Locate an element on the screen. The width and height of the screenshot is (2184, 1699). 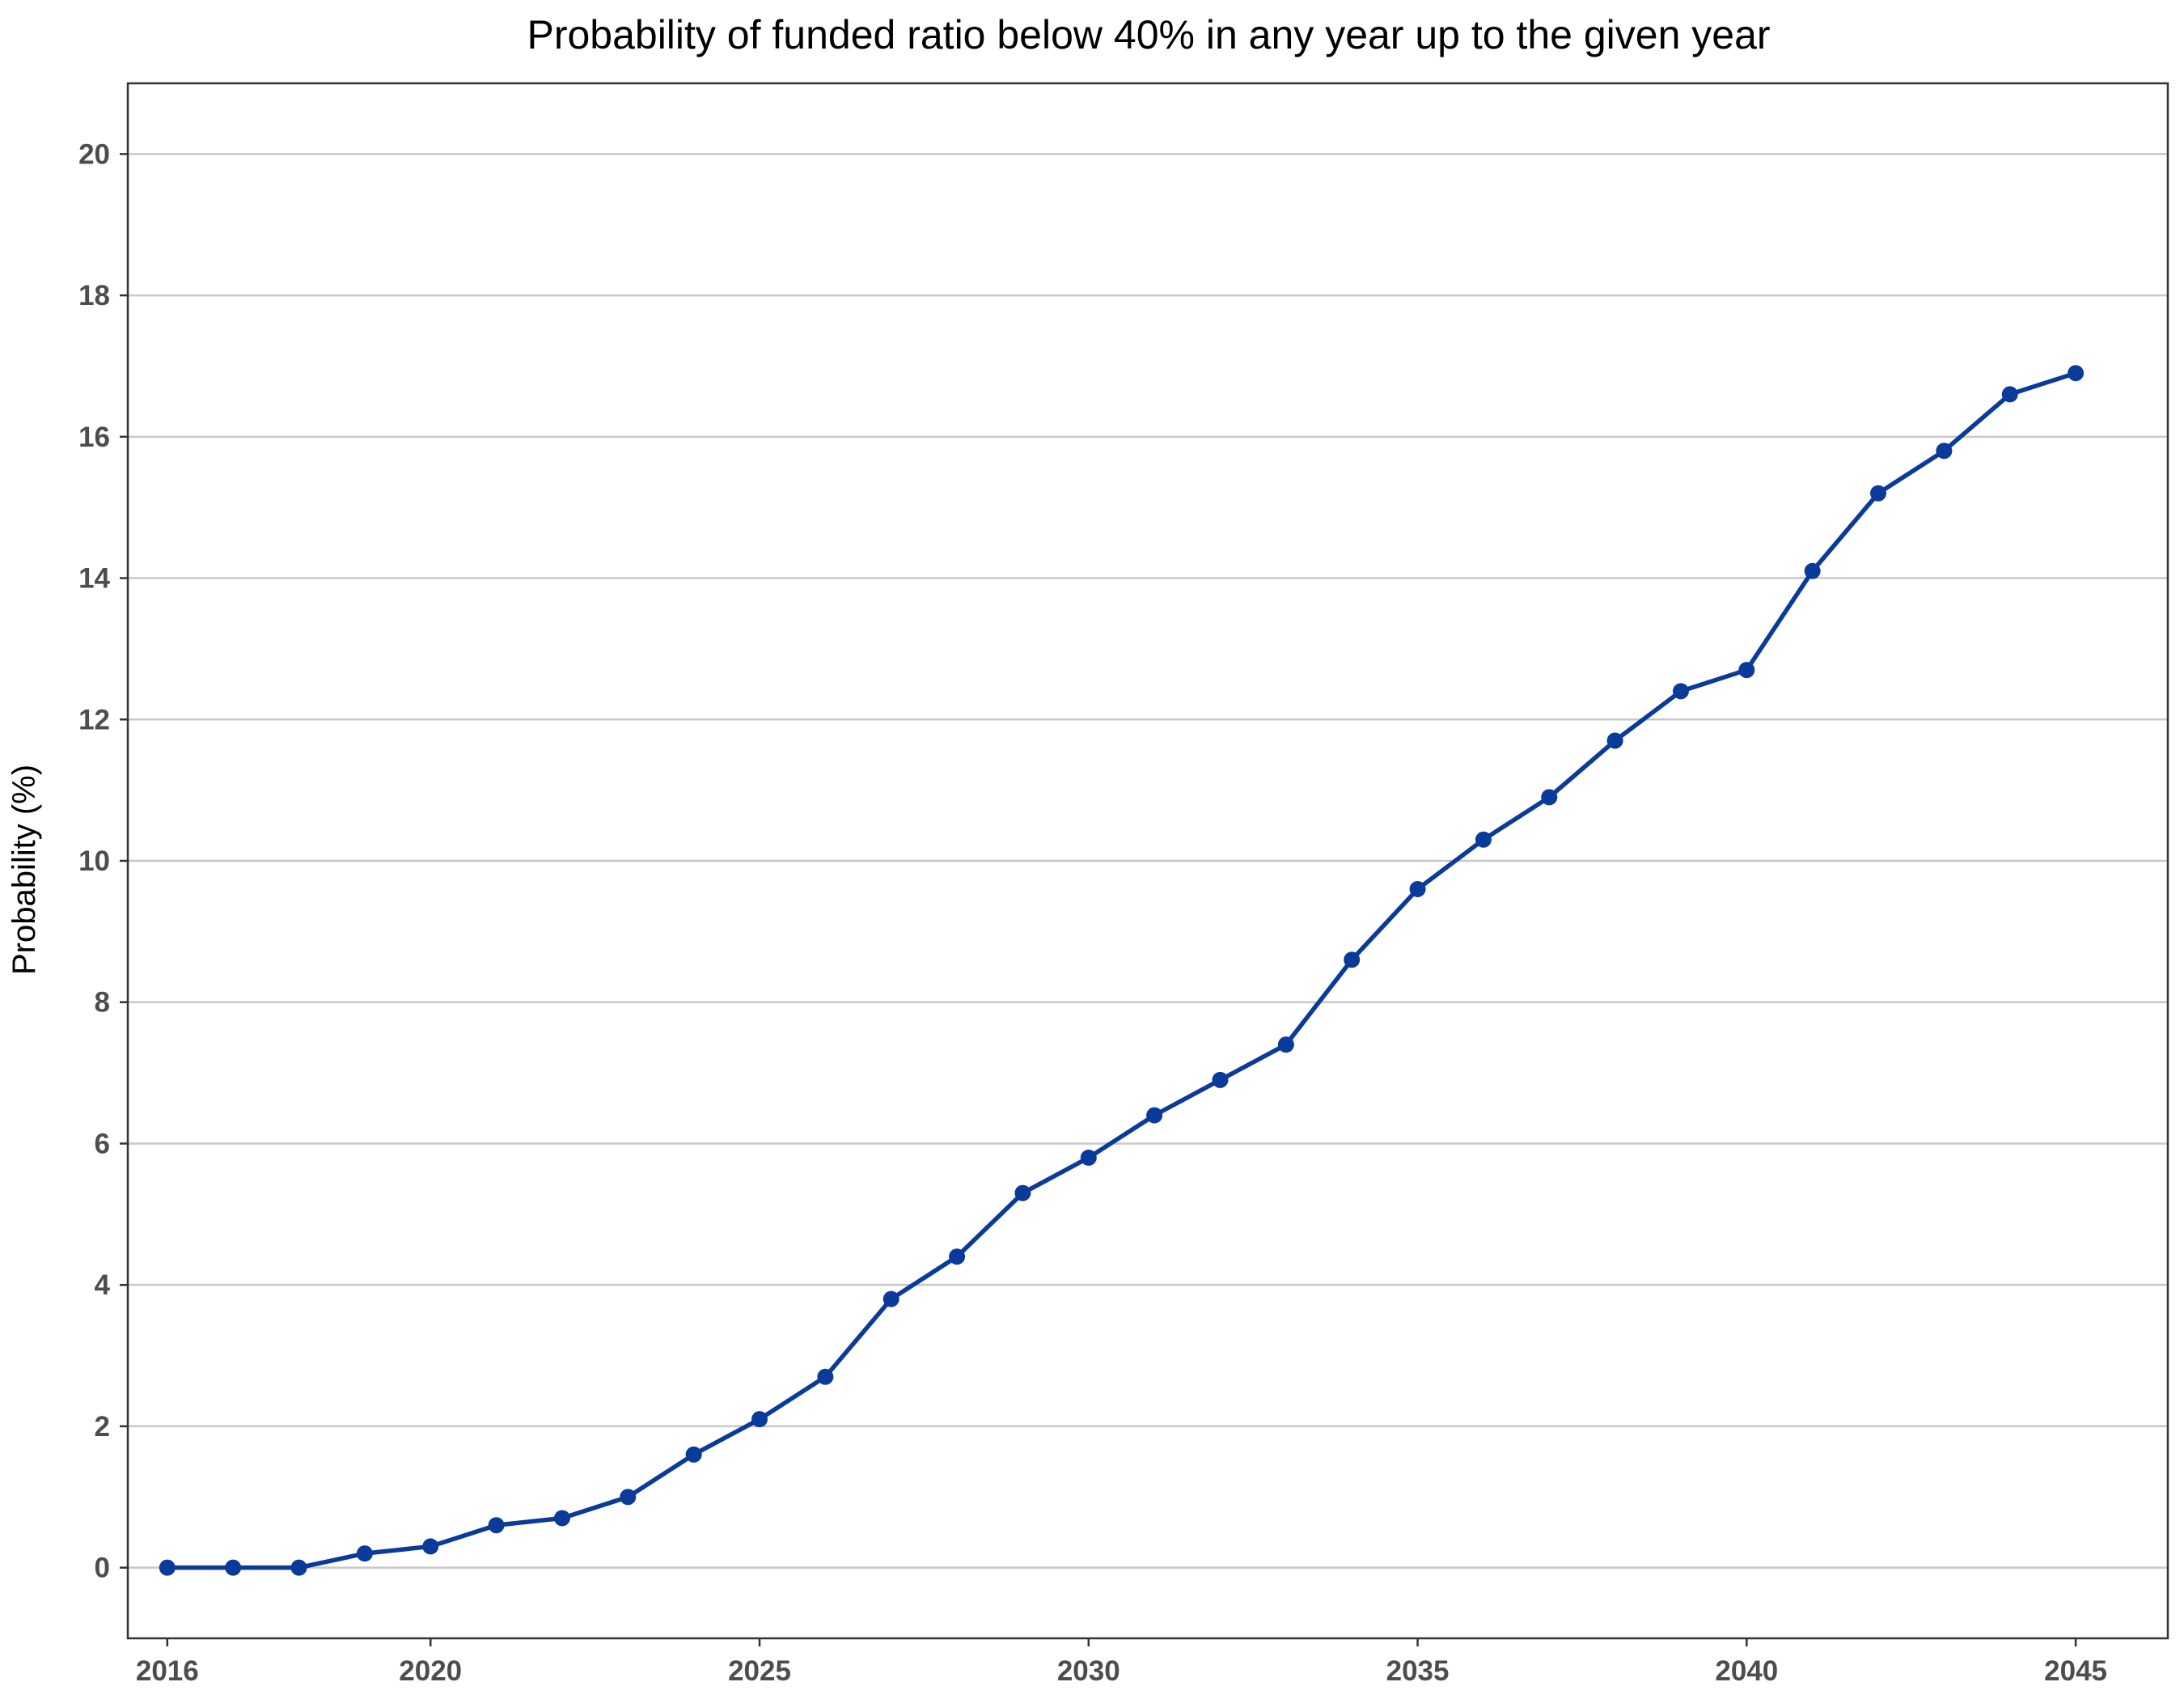
x-tick-label: 2030 is located at coordinates (1088, 1671).